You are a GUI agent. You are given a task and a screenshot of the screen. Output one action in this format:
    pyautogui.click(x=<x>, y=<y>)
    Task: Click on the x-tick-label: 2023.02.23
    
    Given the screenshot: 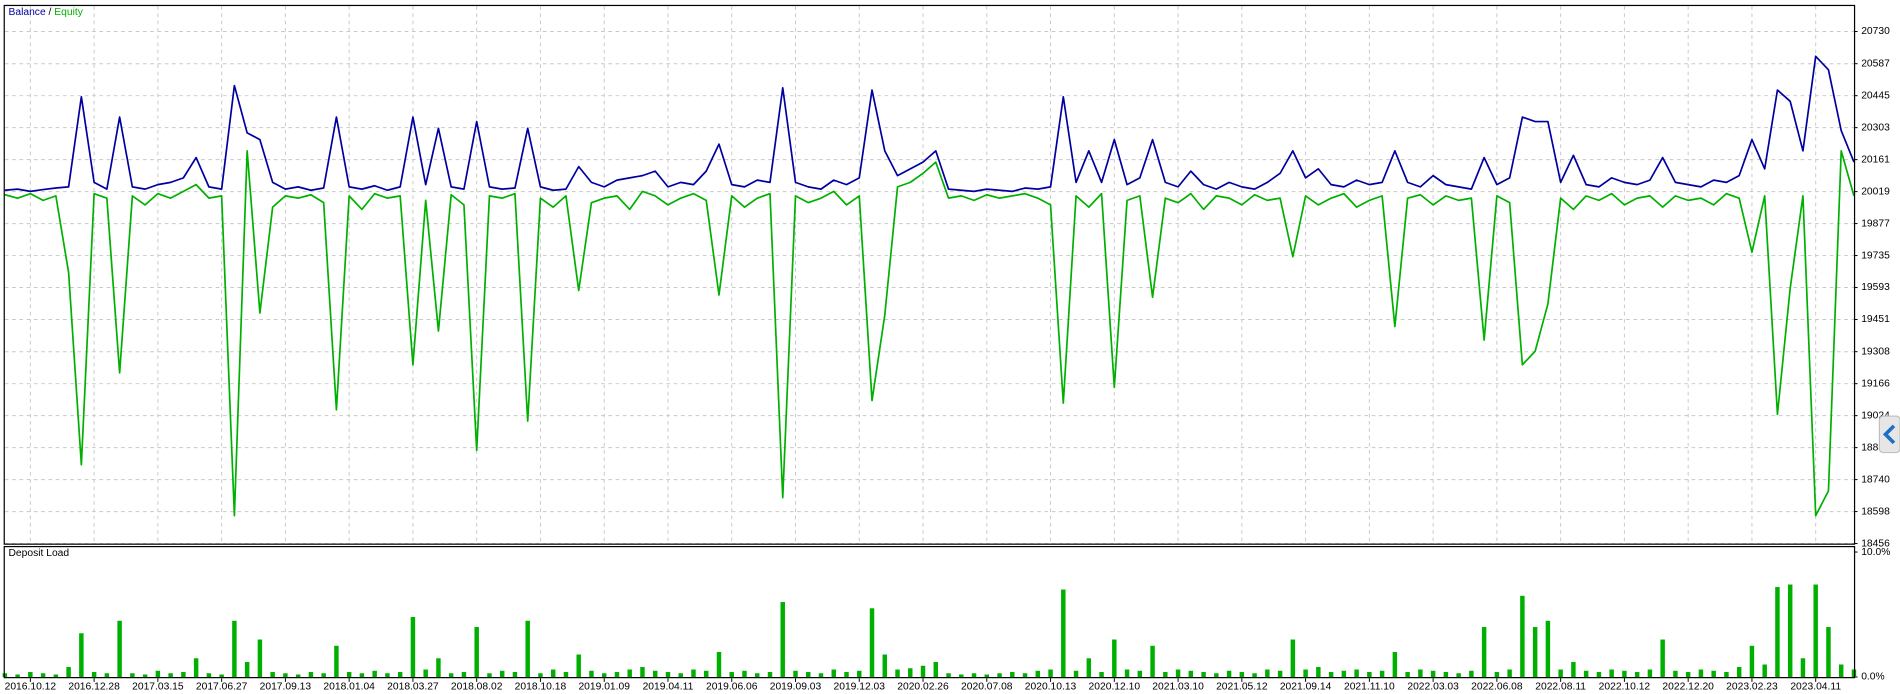 What is the action you would take?
    pyautogui.click(x=1752, y=686)
    